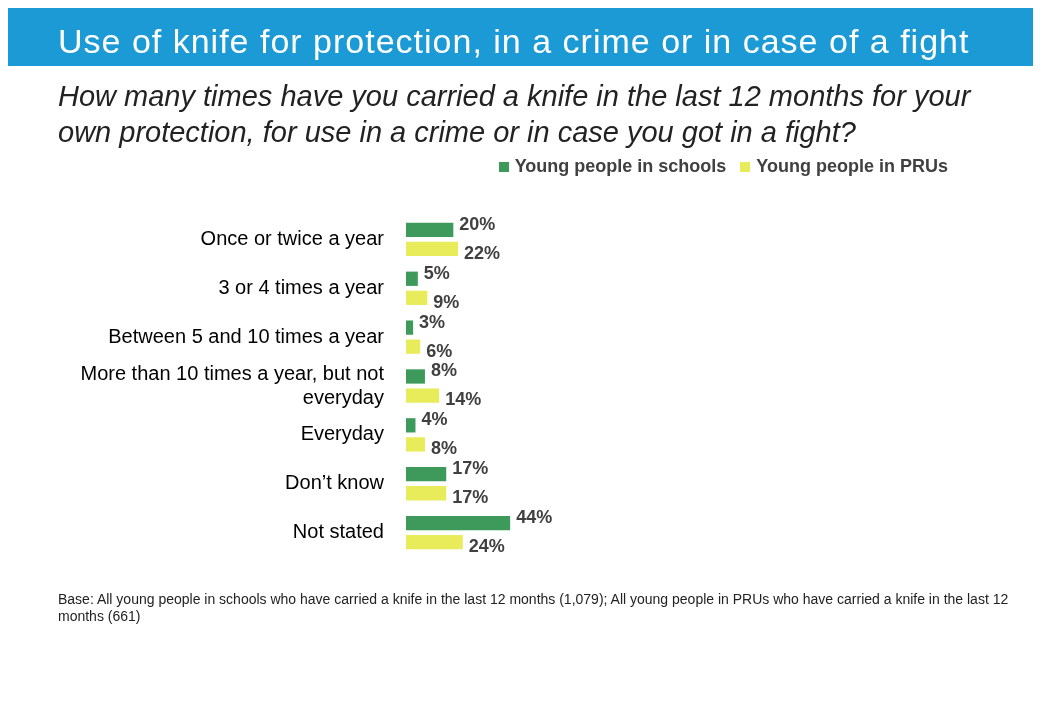  What do you see at coordinates (852, 166) in the screenshot?
I see `legend-label: Young people in PRUs` at bounding box center [852, 166].